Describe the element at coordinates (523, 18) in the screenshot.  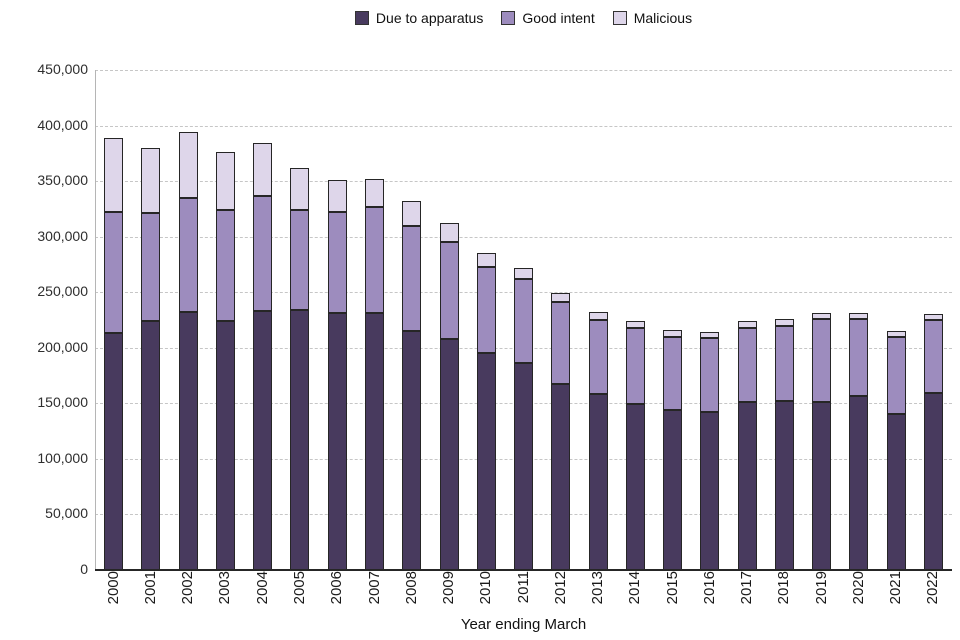
I see `chart-legend: Due to apparatus Good intent Malicious` at that location.